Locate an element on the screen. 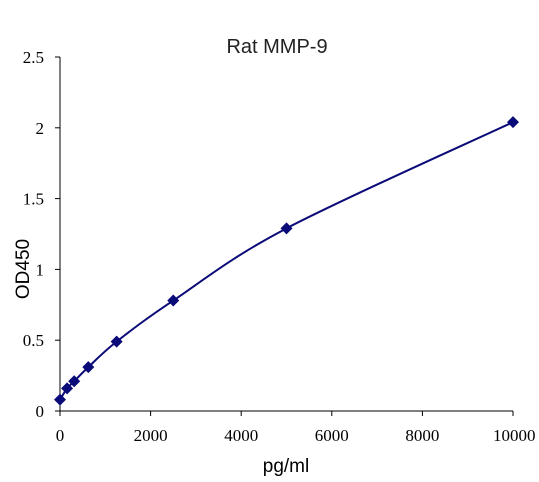 The width and height of the screenshot is (539, 482). y-tick-label: 0 is located at coordinates (40, 411).